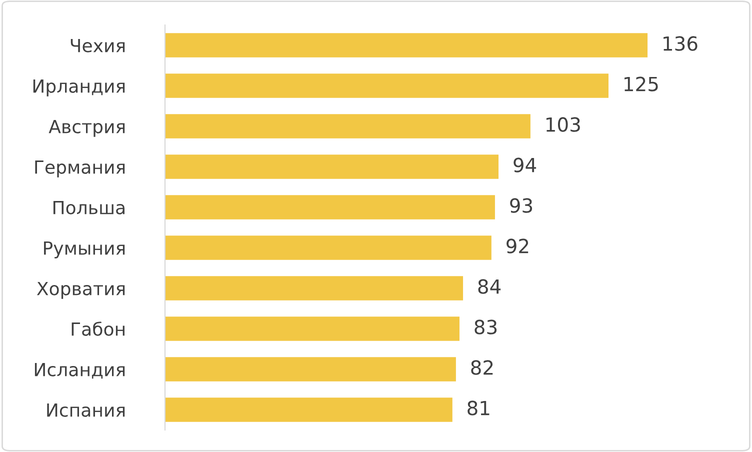 This screenshot has width=752, height=452. Describe the element at coordinates (80, 169) in the screenshot. I see `y-tick-label: Германия` at that location.